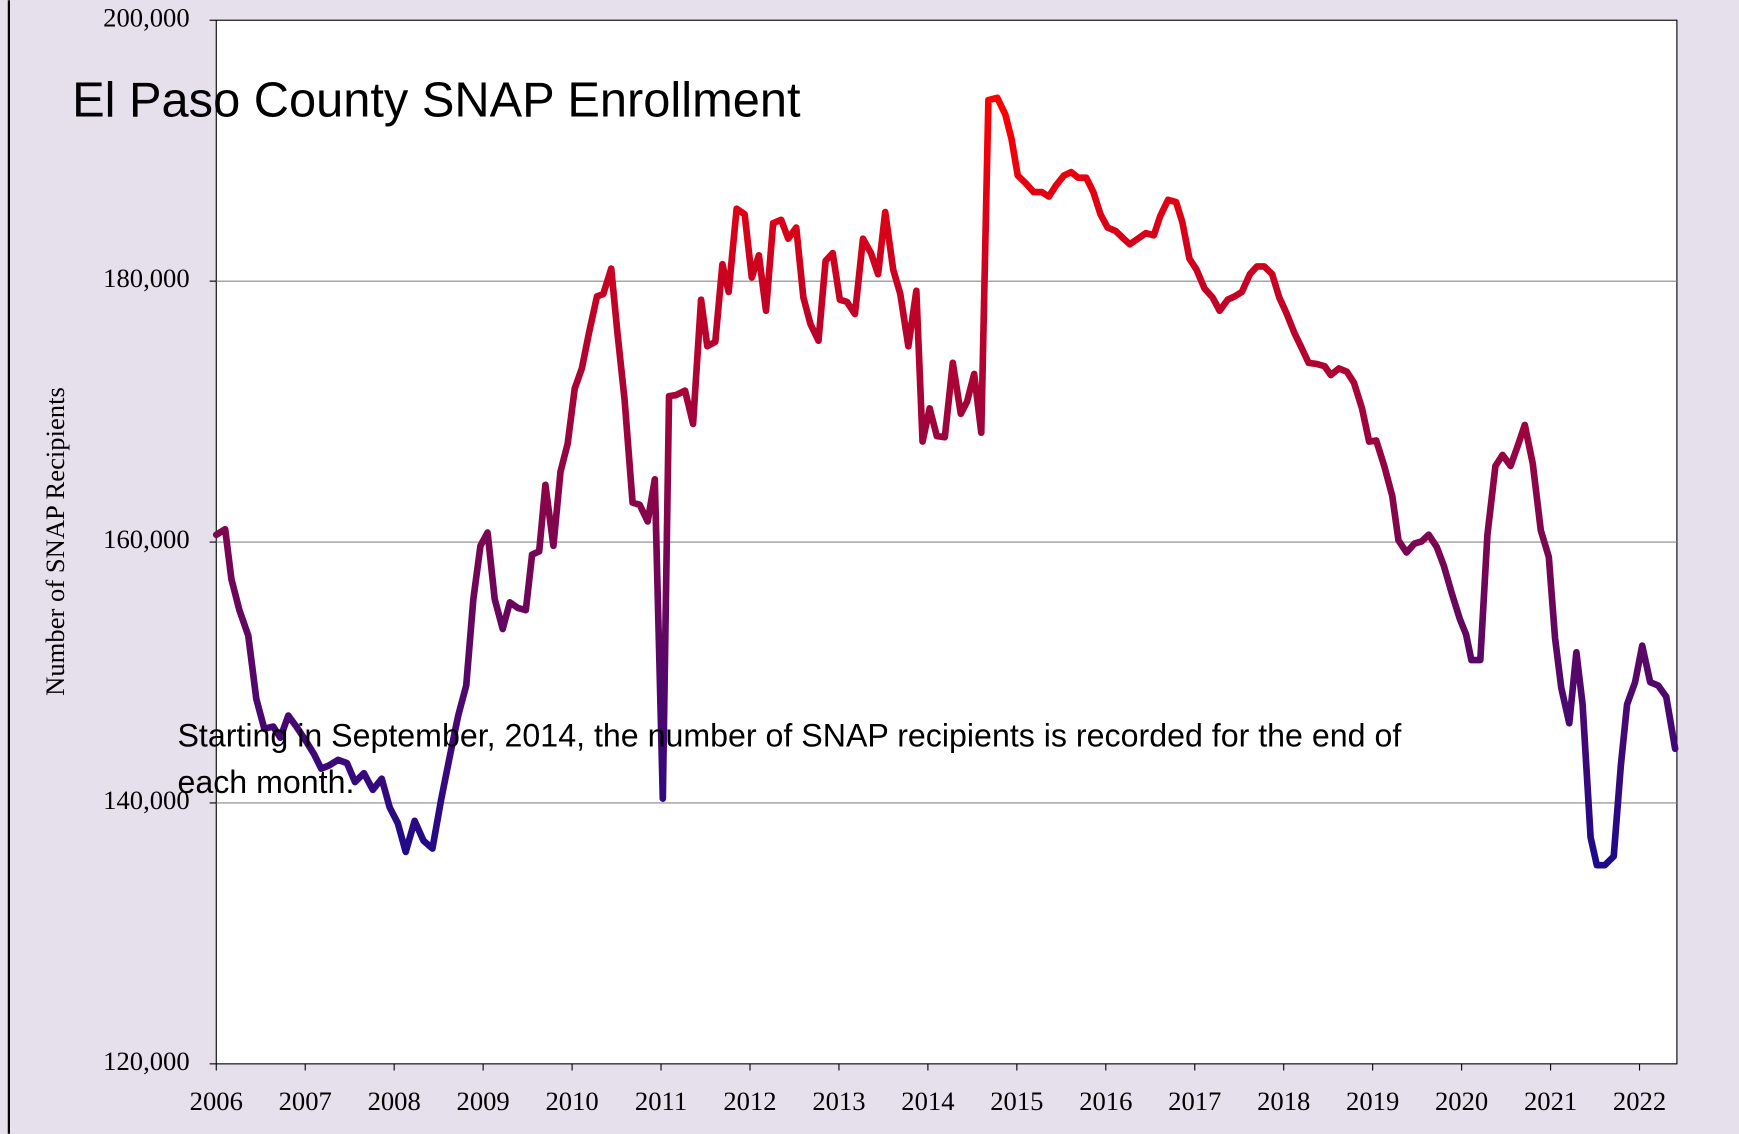 The width and height of the screenshot is (1739, 1134). Describe the element at coordinates (146, 800) in the screenshot. I see `y-tick-label: 140,000` at that location.